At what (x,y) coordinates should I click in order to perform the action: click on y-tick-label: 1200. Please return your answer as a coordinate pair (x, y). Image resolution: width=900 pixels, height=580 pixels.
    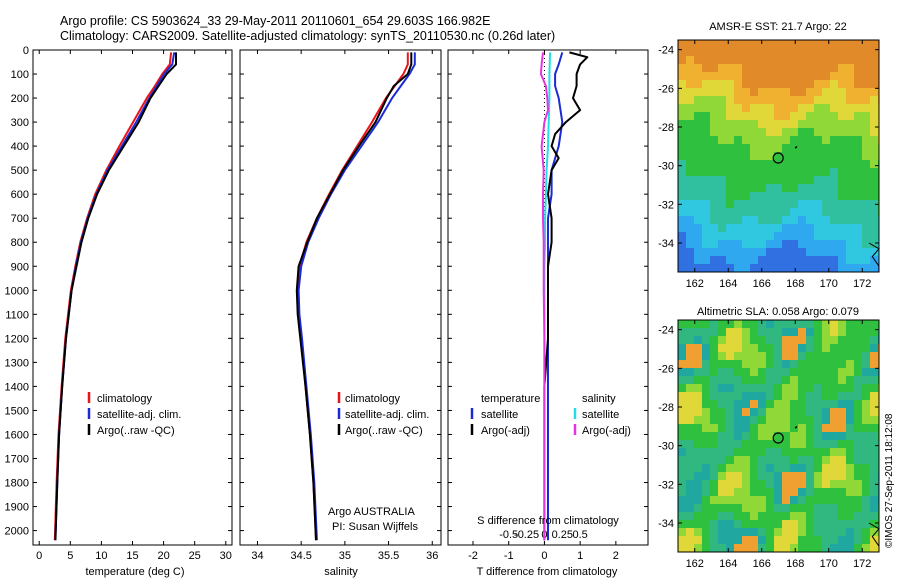
    Looking at the image, I should click on (17, 339).